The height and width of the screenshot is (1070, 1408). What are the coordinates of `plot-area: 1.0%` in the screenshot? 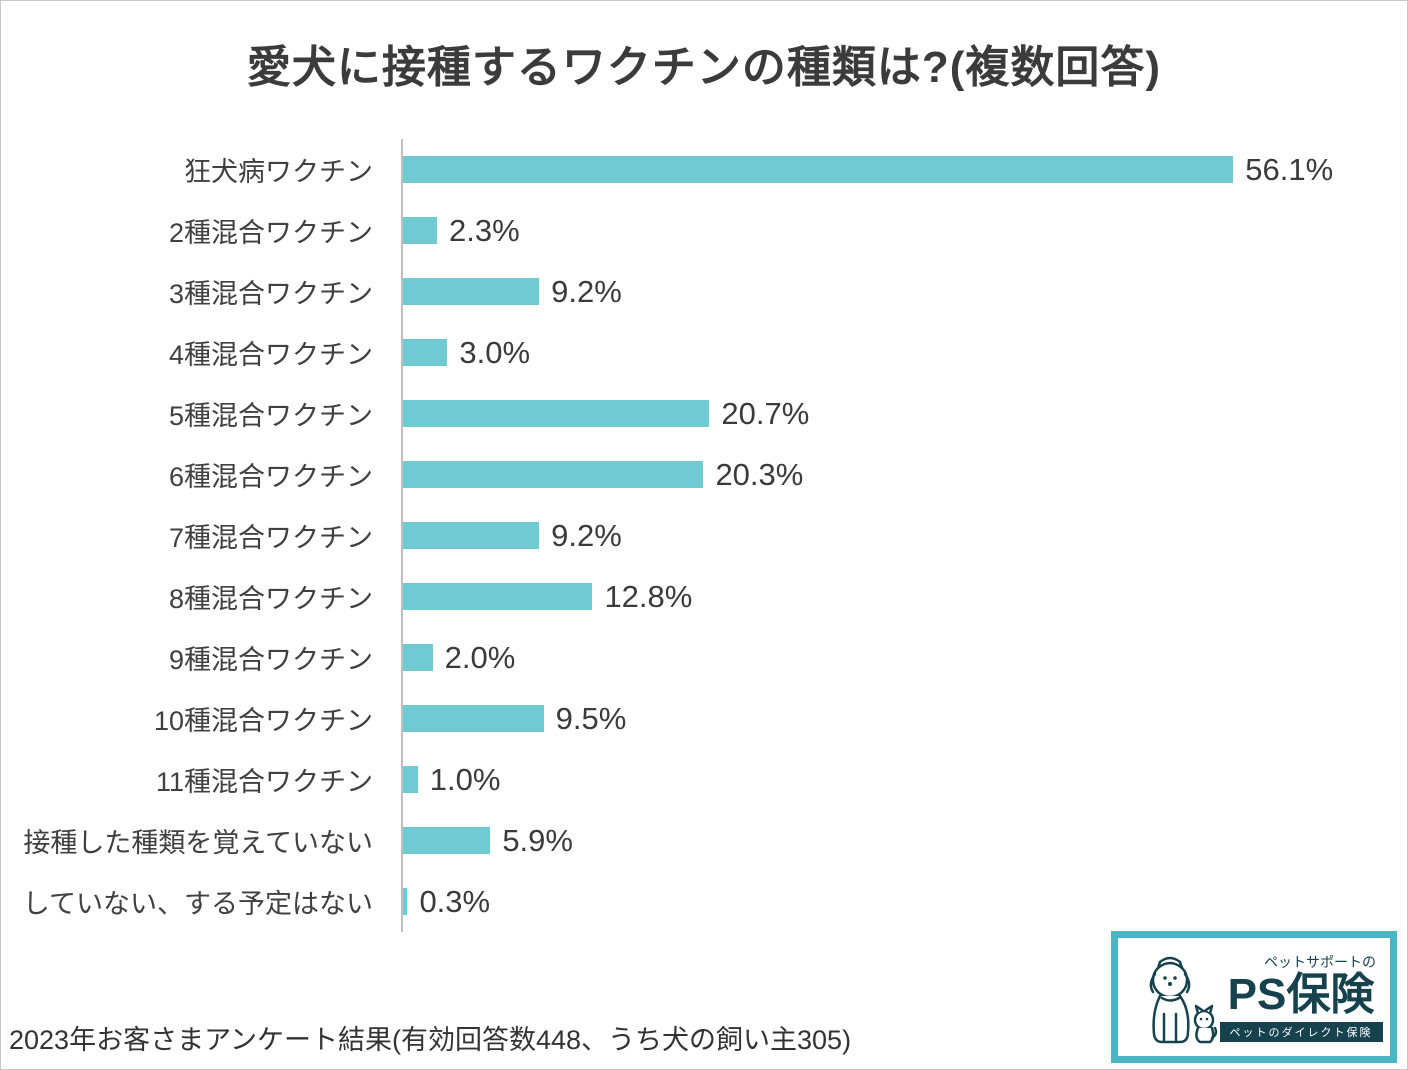 It's located at (891, 779).